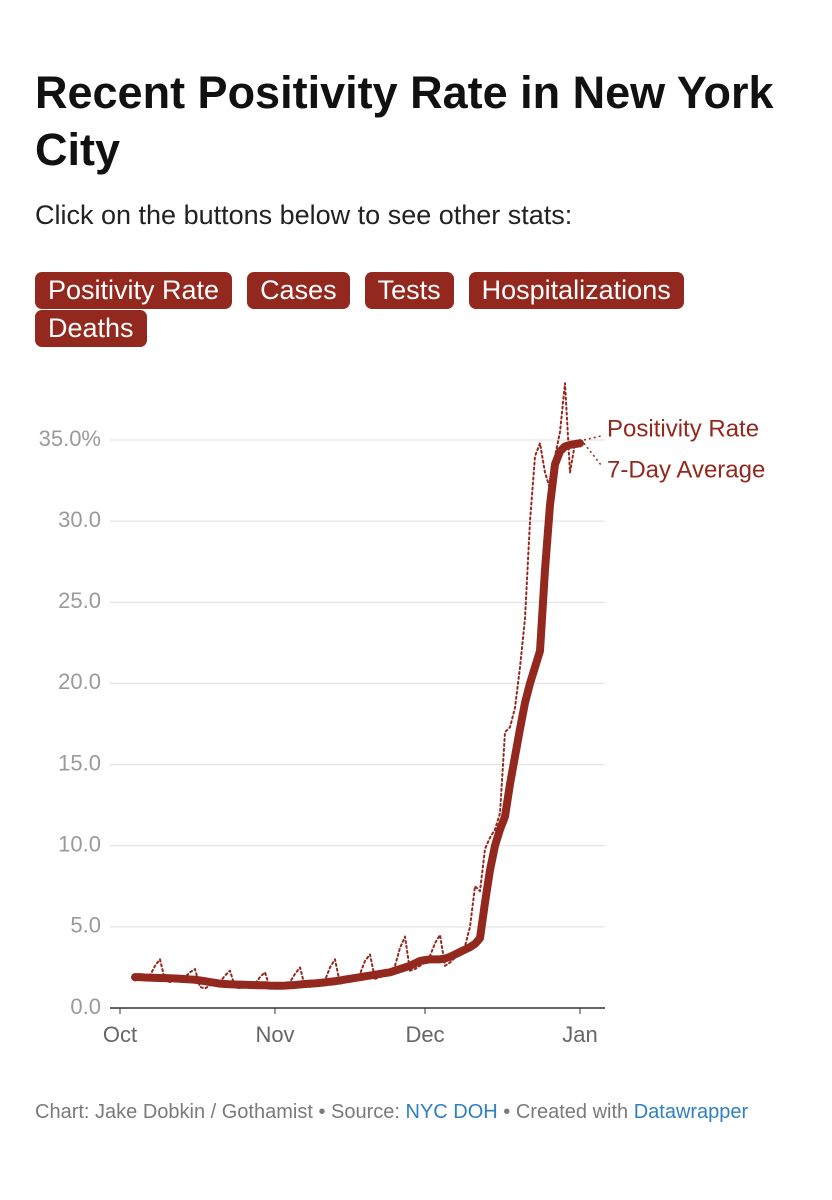 This screenshot has height=1200, width=832. Describe the element at coordinates (683, 428) in the screenshot. I see `series-label: Positivity Rate` at that location.